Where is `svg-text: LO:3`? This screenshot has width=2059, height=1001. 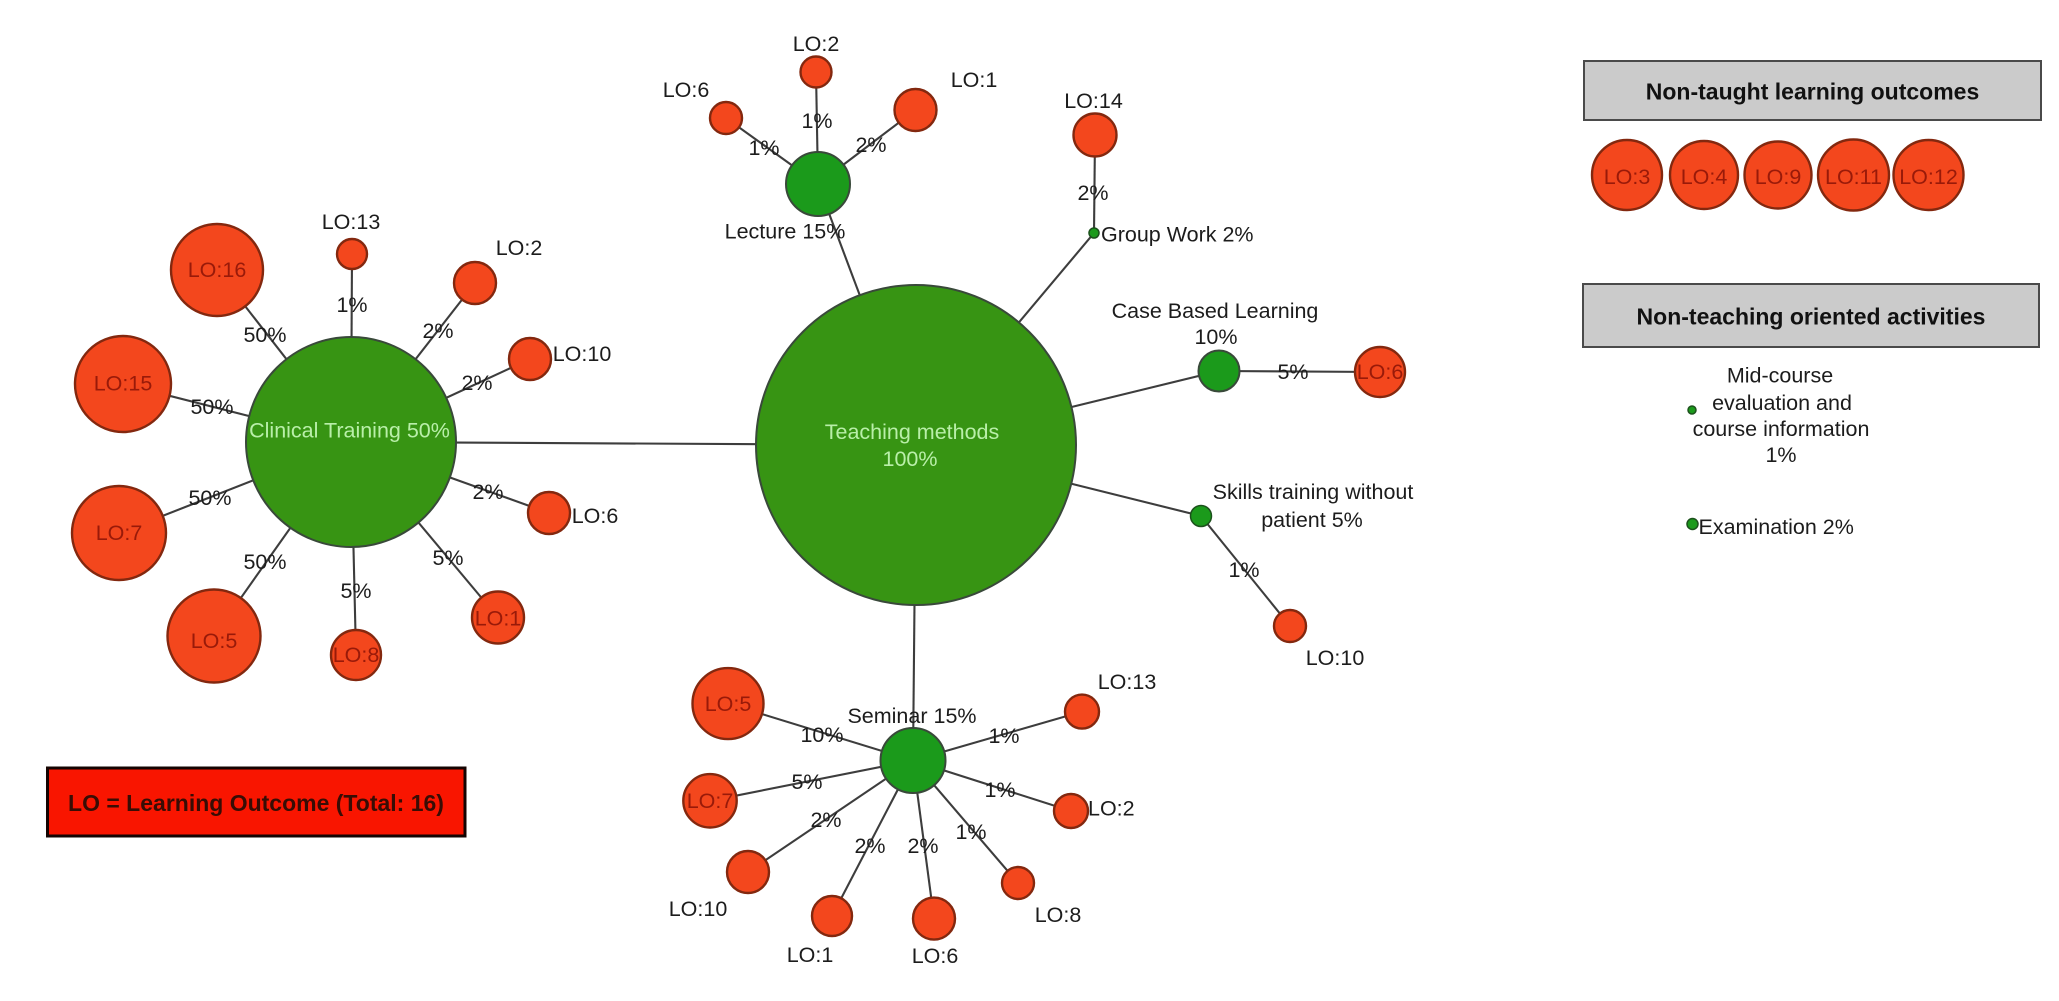 svg-text: LO:3 is located at coordinates (1627, 177).